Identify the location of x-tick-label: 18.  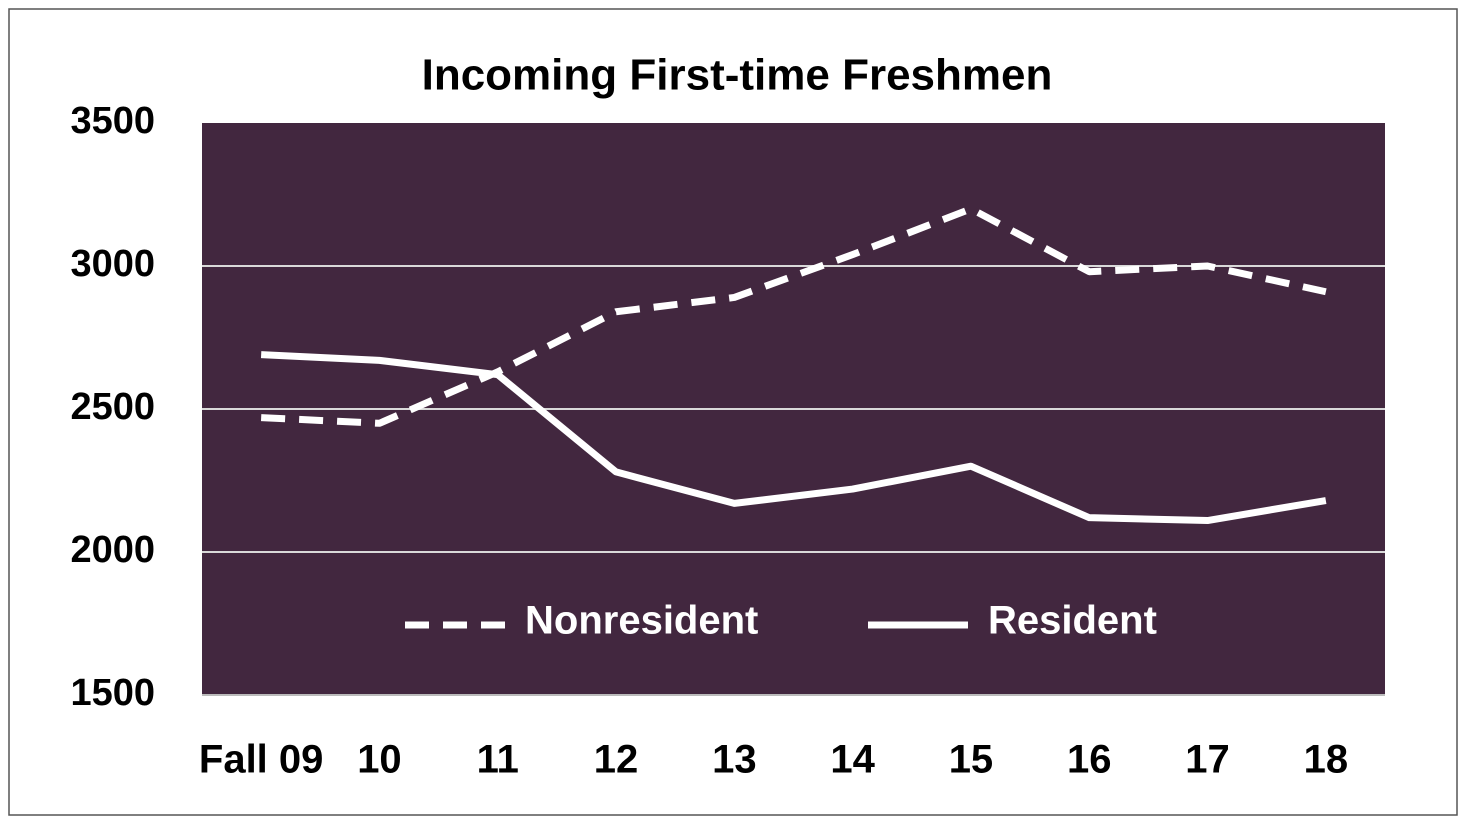
(1326, 760).